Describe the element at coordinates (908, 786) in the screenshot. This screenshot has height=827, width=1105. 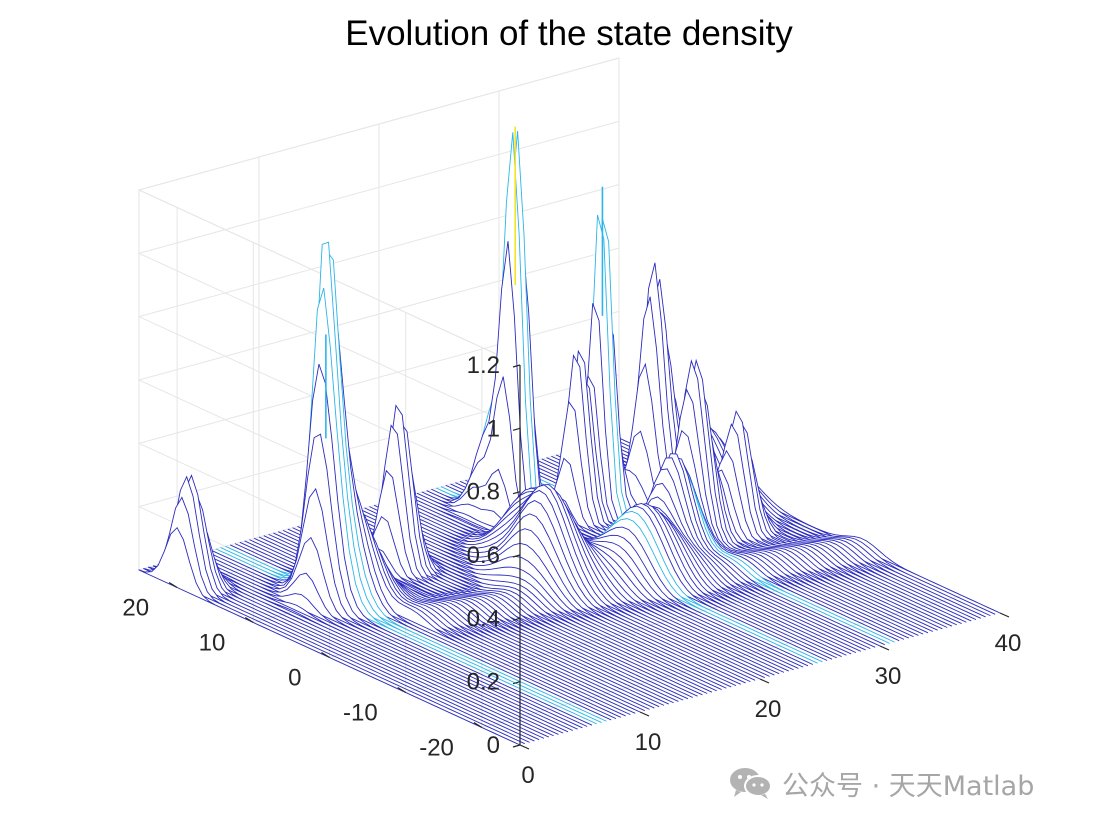
I see `watermark-text: 公众号 · 天天Matlab` at that location.